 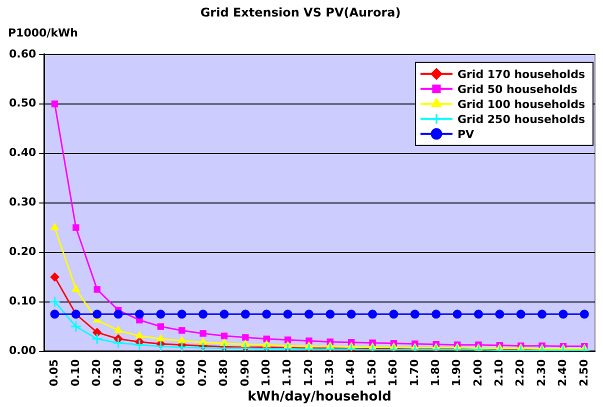 I want to click on x-tick-label: 1.70, so click(x=414, y=372).